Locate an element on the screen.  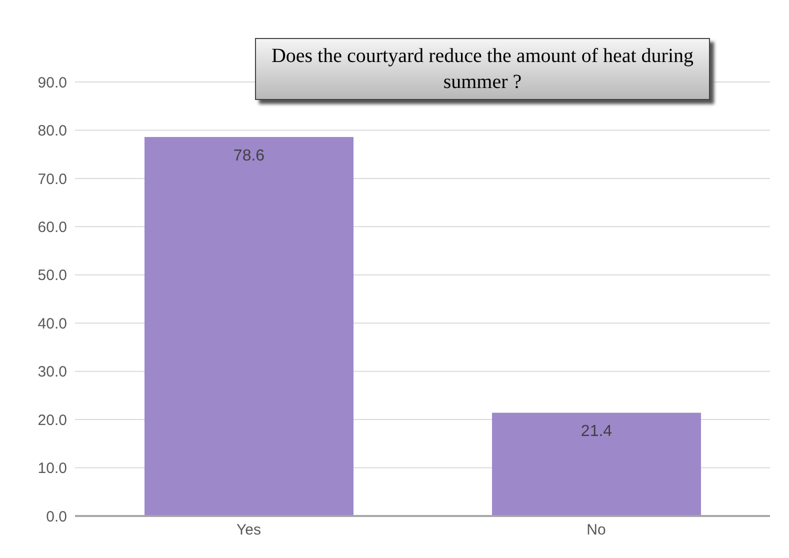
x-tick-label: Yes is located at coordinates (248, 530).